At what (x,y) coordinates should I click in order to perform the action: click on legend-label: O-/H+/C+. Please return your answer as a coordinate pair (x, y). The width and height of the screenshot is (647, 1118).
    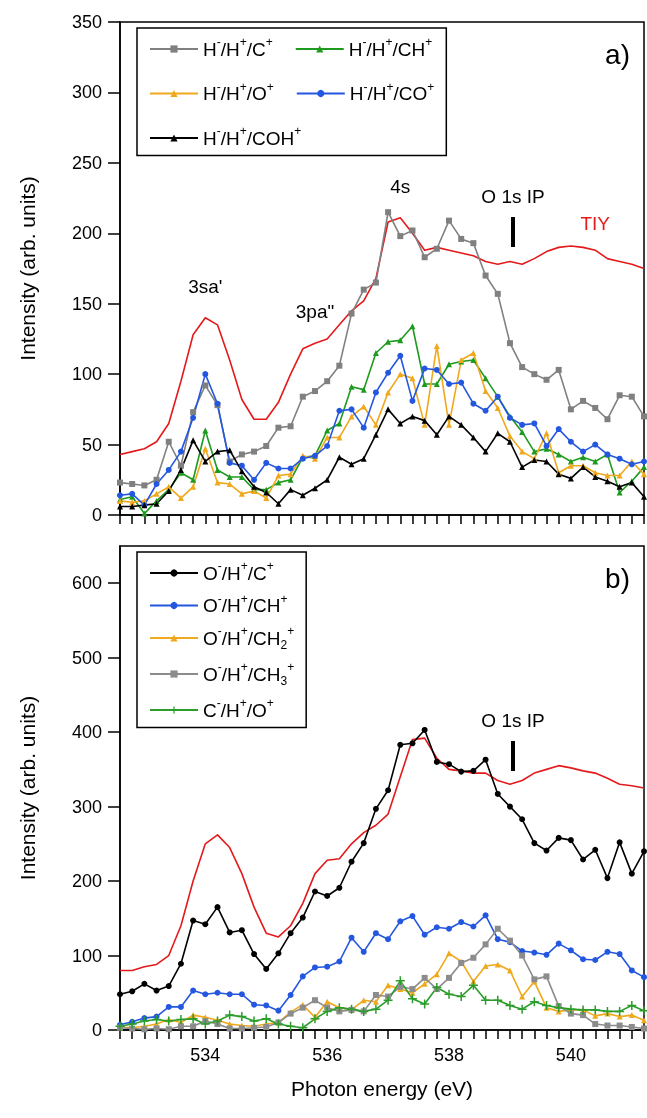
    Looking at the image, I should click on (238, 571).